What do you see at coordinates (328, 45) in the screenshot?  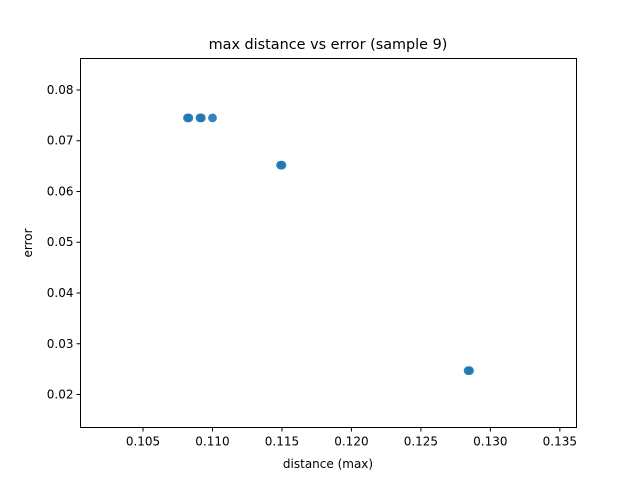 I see `chart-title: max distance vs error (sample 9)` at bounding box center [328, 45].